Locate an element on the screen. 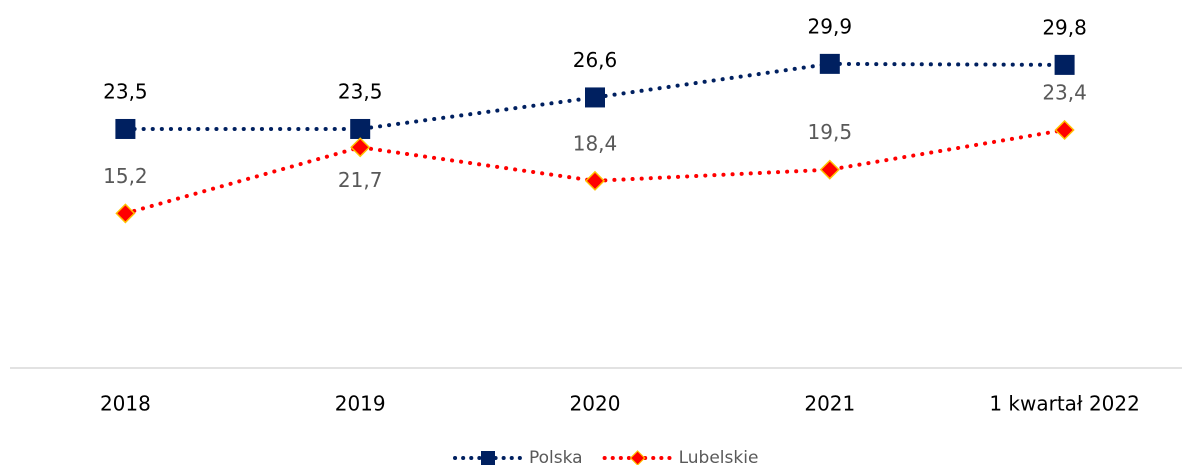  data-label: 29,8 is located at coordinates (1064, 27).